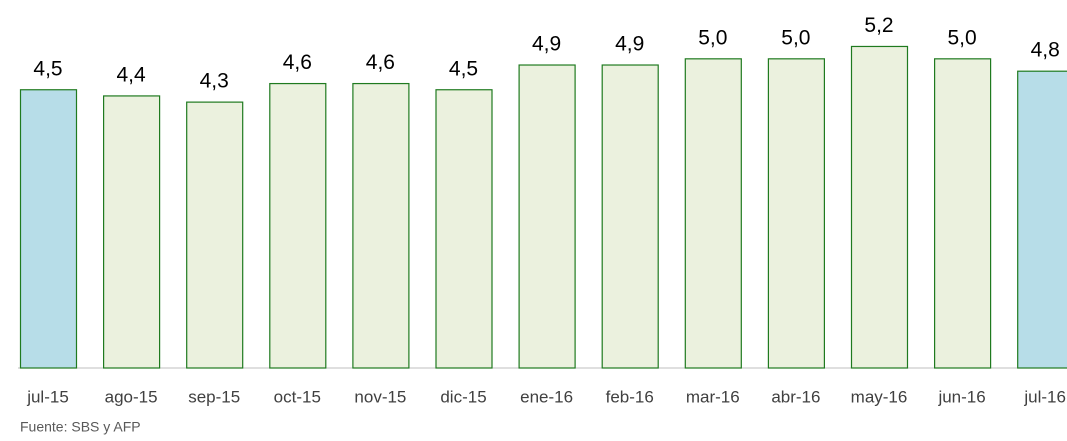  What do you see at coordinates (131, 74) in the screenshot?
I see `value-label: 4,4` at bounding box center [131, 74].